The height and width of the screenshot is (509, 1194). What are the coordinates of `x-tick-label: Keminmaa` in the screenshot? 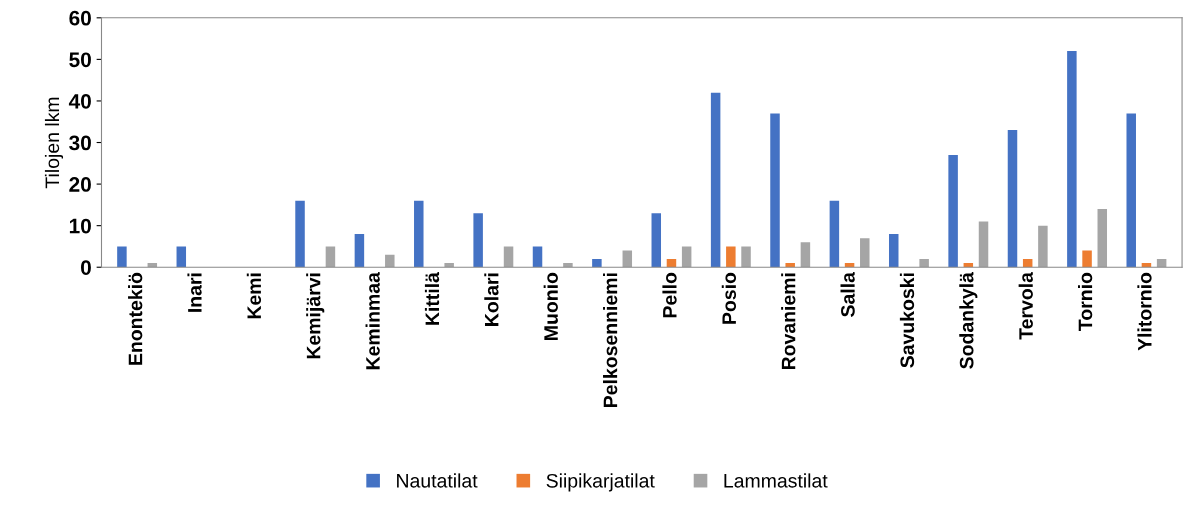 It's located at (372, 320).